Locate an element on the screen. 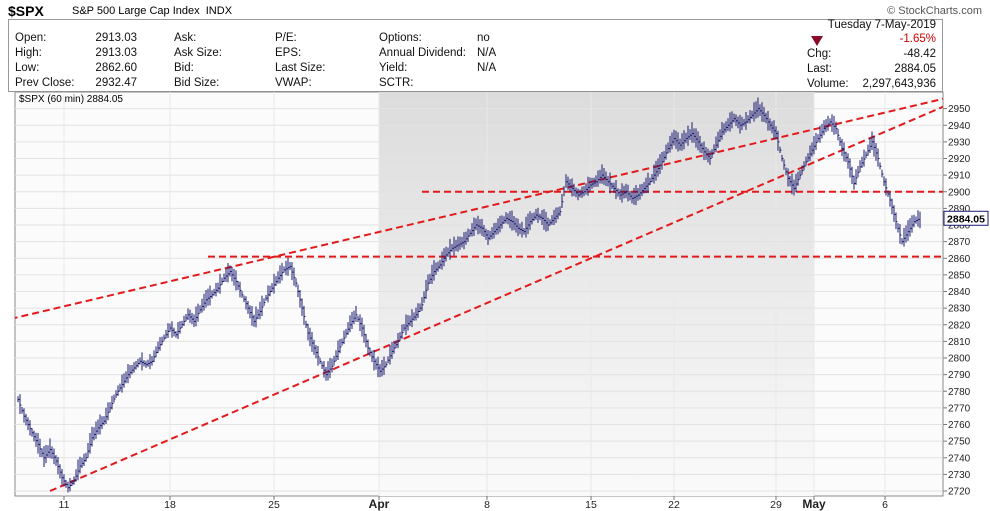 Image resolution: width=990 pixels, height=511 pixels. y-tick-label: 2770 is located at coordinates (959, 408).